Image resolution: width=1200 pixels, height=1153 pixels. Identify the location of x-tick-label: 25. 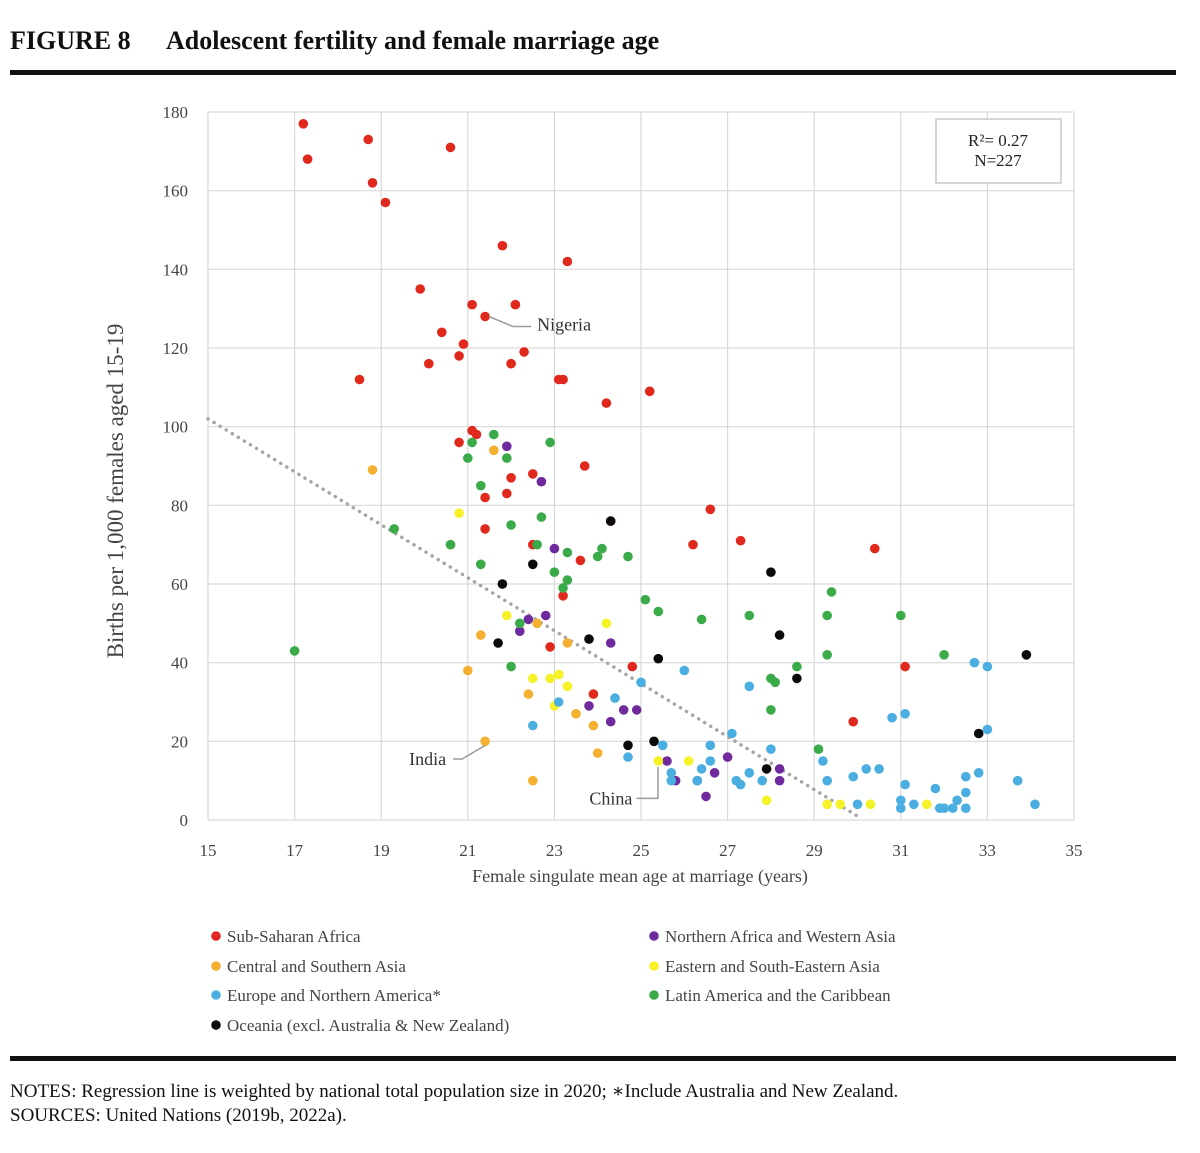
(641, 850).